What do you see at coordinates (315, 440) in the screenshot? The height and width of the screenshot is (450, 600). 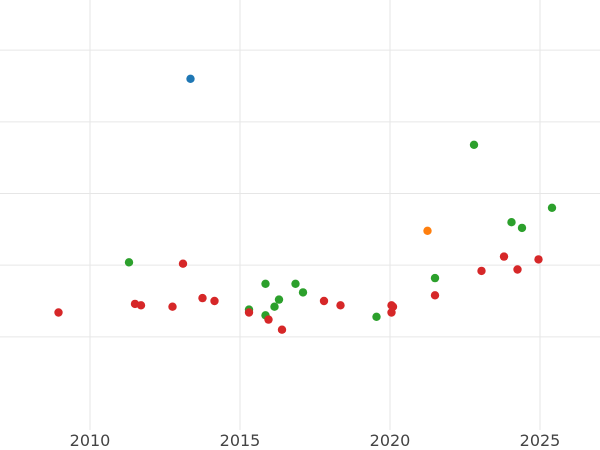 I see `x-axis-ticks: 2010 2015 2020 2025` at bounding box center [315, 440].